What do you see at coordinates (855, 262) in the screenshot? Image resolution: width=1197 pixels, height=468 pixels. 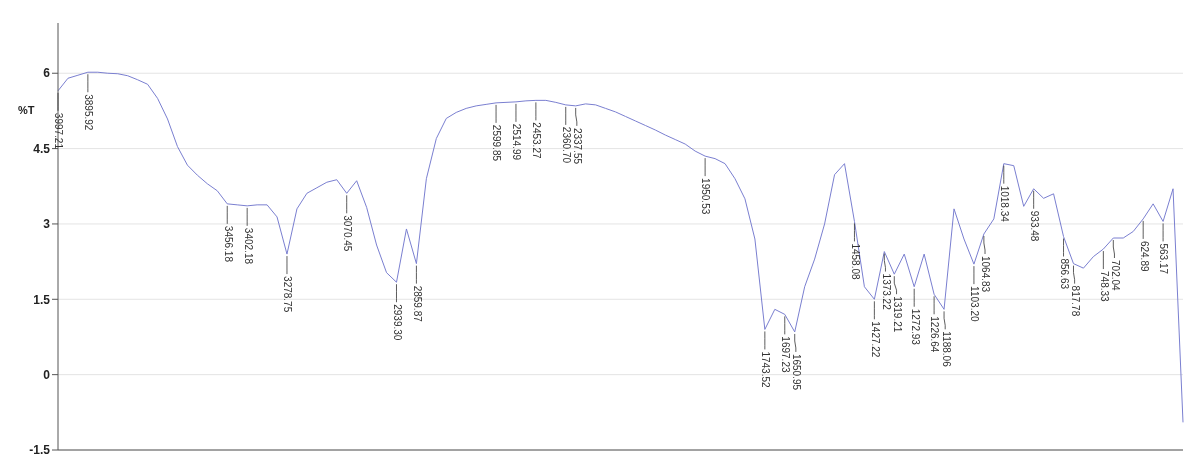 I see `x-tick-label: 1458.08` at bounding box center [855, 262].